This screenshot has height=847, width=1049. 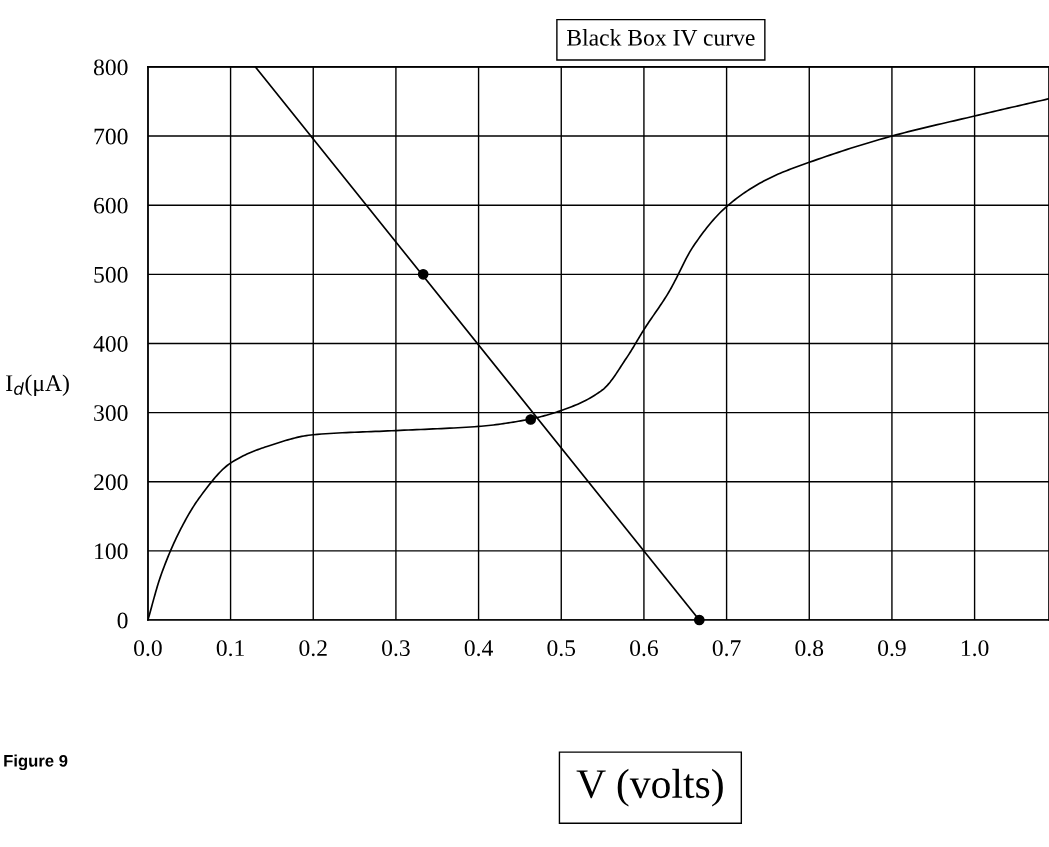 What do you see at coordinates (230, 648) in the screenshot?
I see `x-tick-label: 0.1` at bounding box center [230, 648].